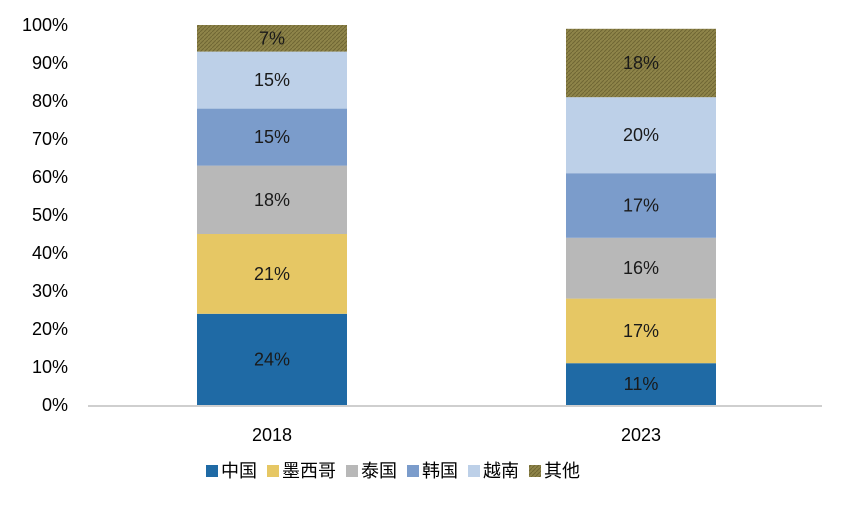 Image resolution: width=851 pixels, height=515 pixels. What do you see at coordinates (379, 471) in the screenshot?
I see `legend-label: 泰国` at bounding box center [379, 471].